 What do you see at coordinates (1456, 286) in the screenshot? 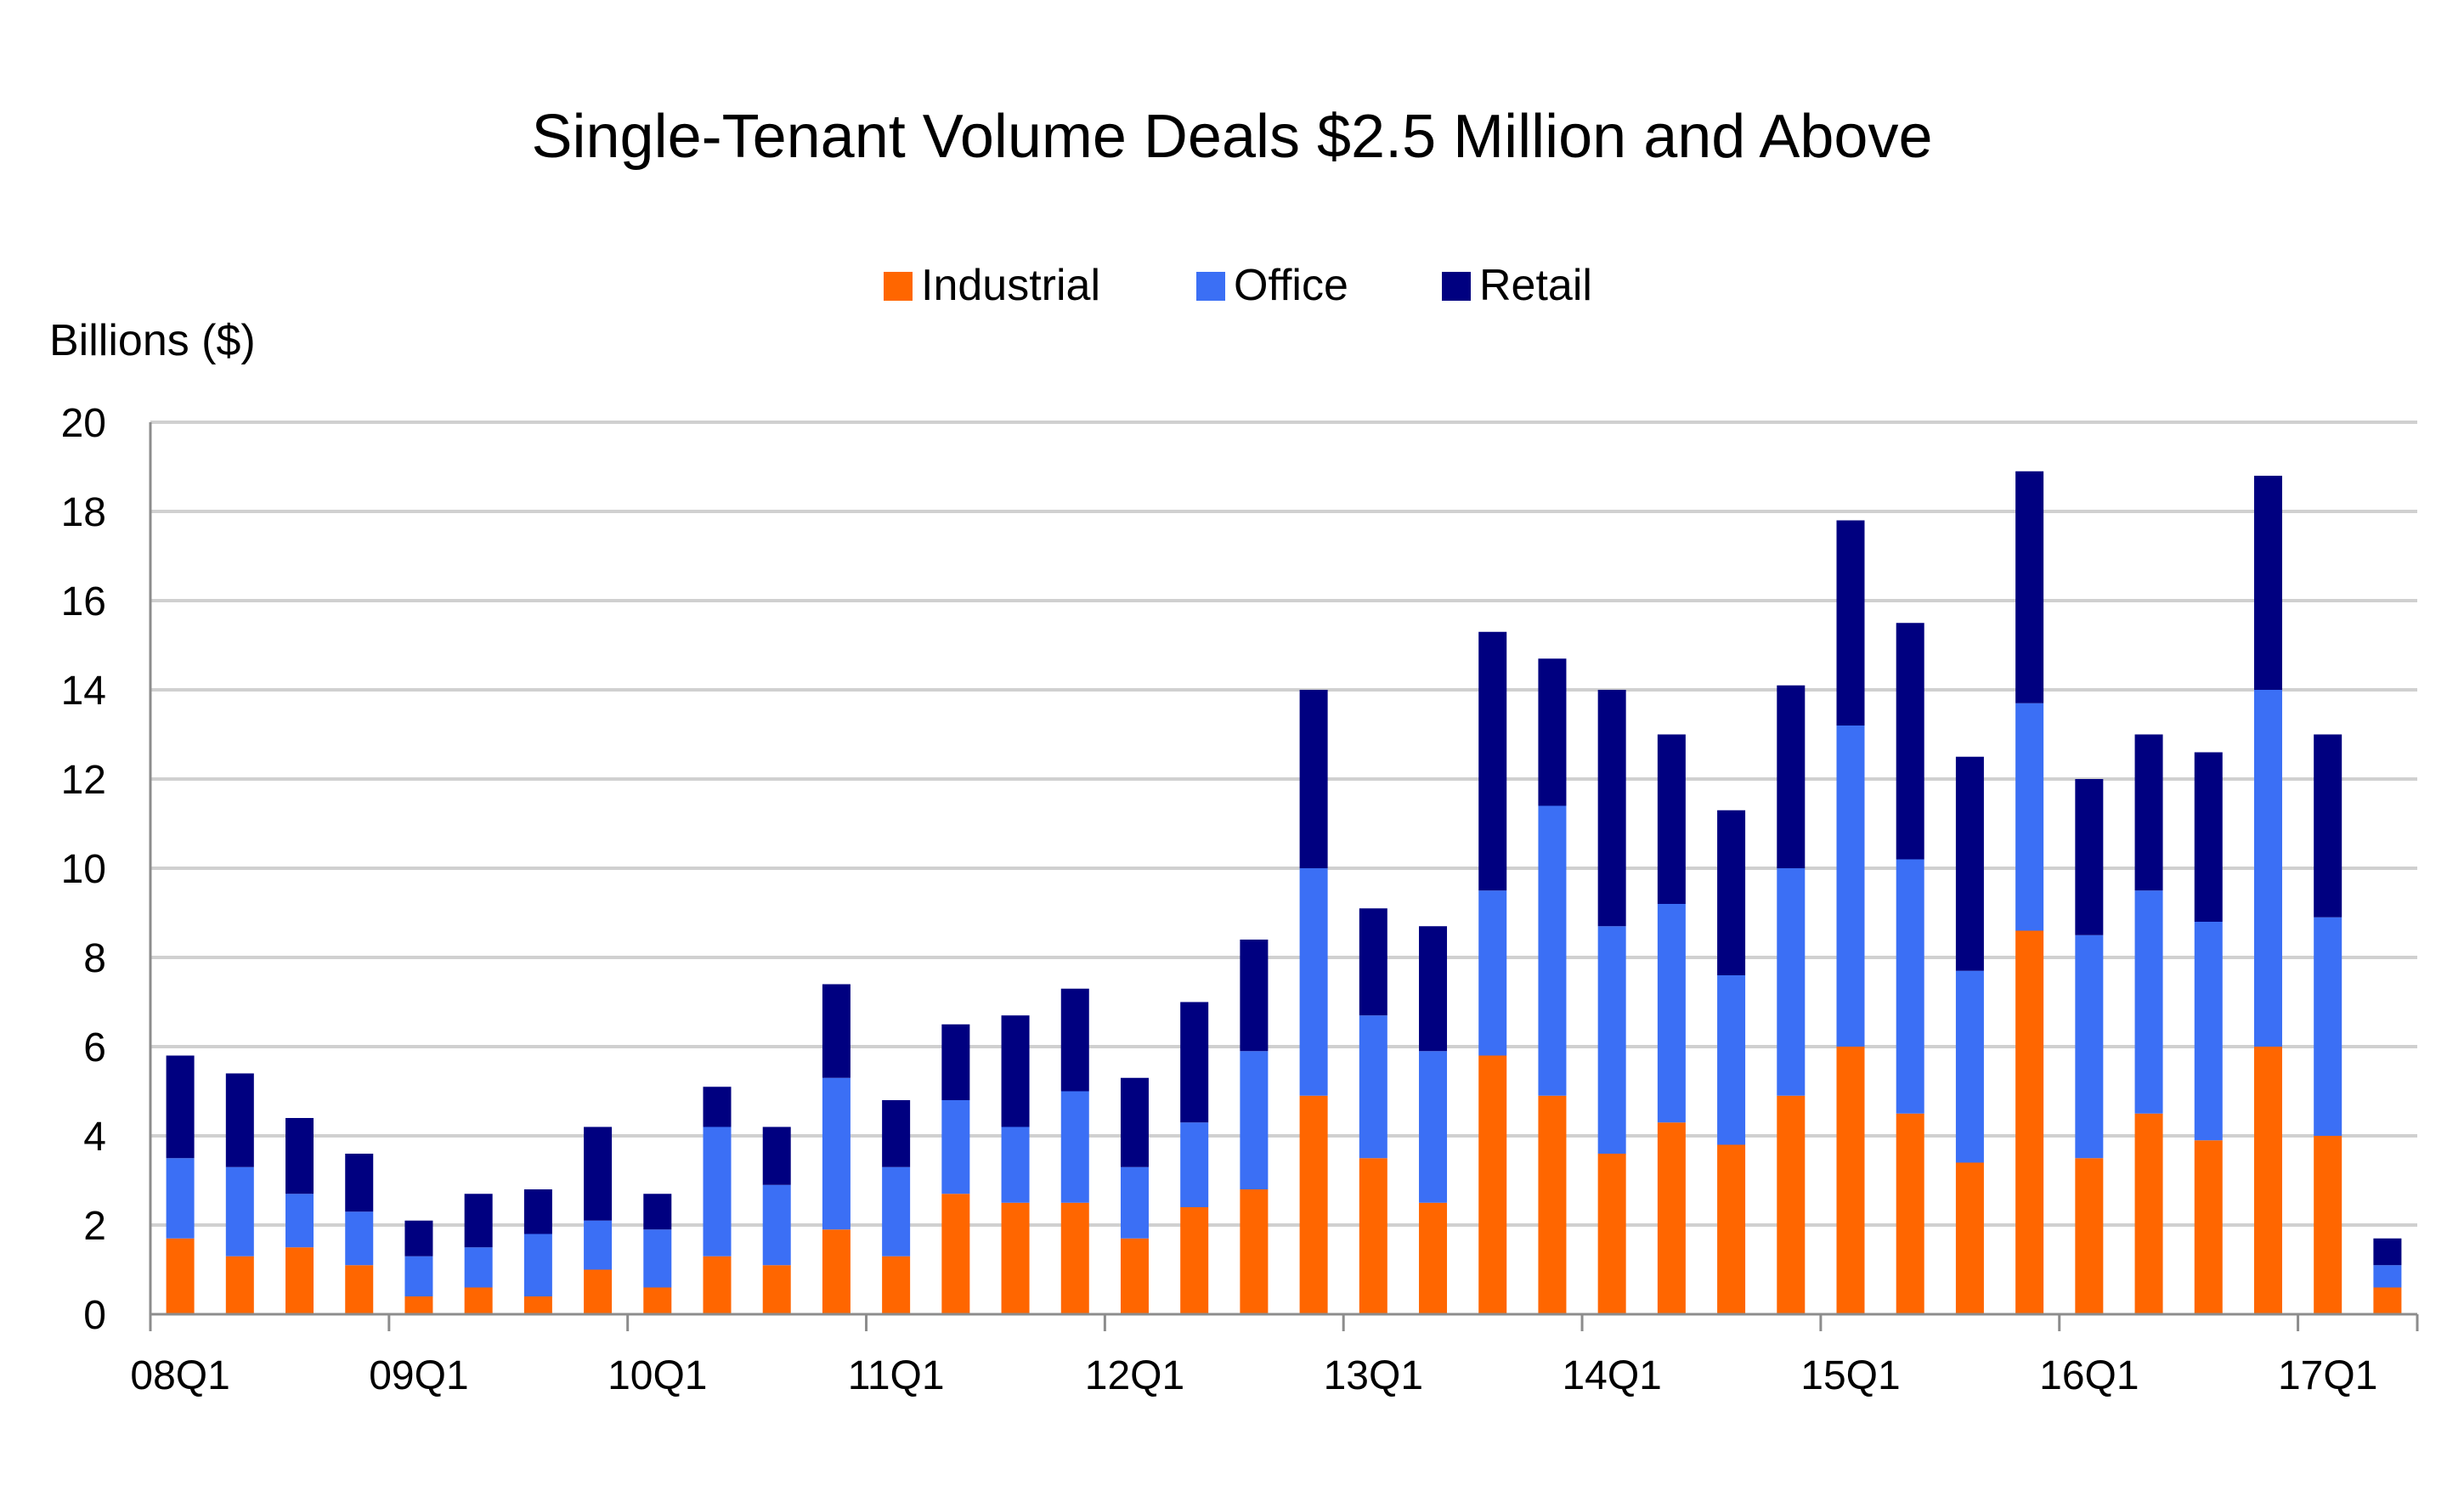
I see `legend-swatch-retail` at bounding box center [1456, 286].